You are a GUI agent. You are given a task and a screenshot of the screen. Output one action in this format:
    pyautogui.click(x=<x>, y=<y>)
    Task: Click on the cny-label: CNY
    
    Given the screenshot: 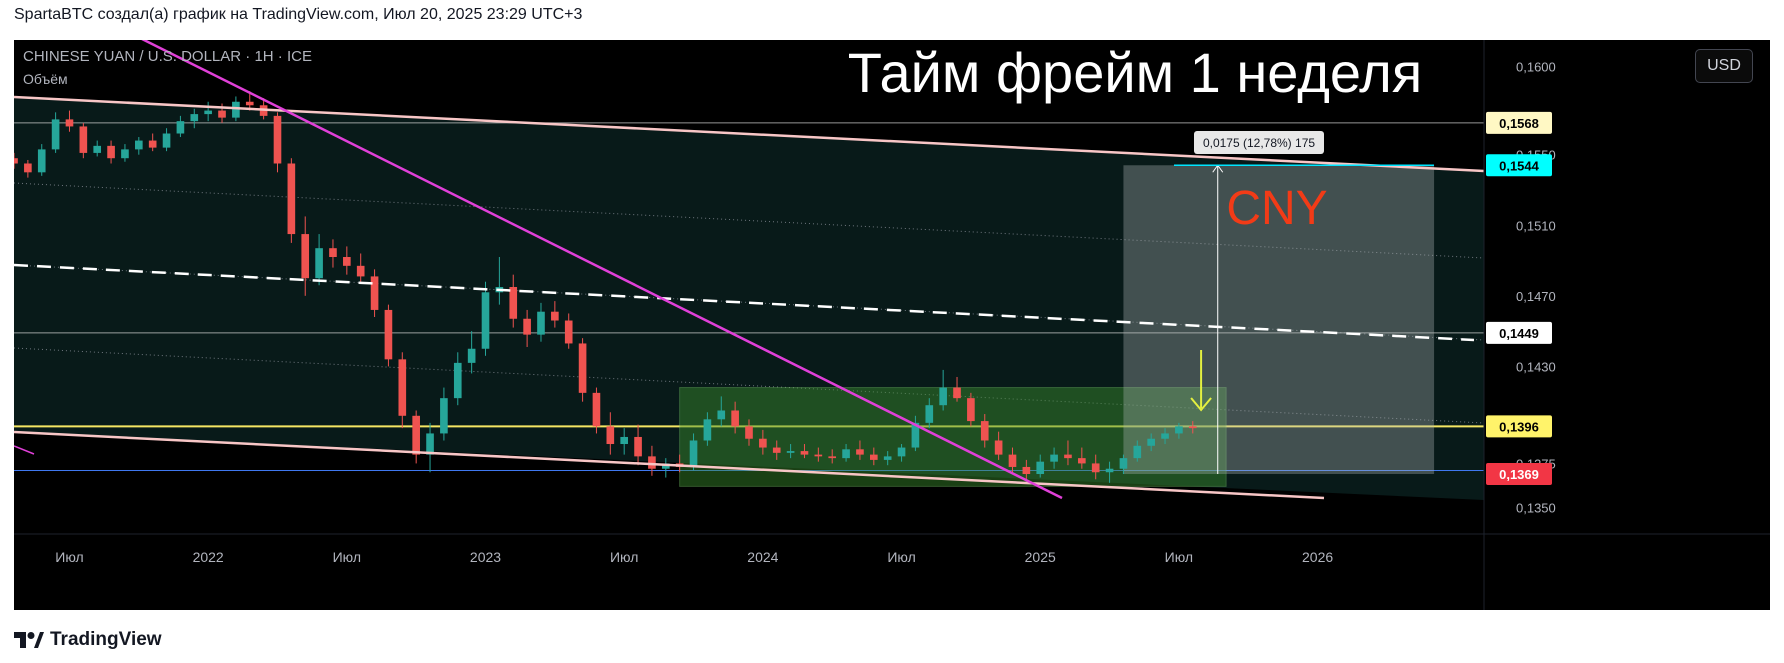 What is the action you would take?
    pyautogui.click(x=1276, y=208)
    